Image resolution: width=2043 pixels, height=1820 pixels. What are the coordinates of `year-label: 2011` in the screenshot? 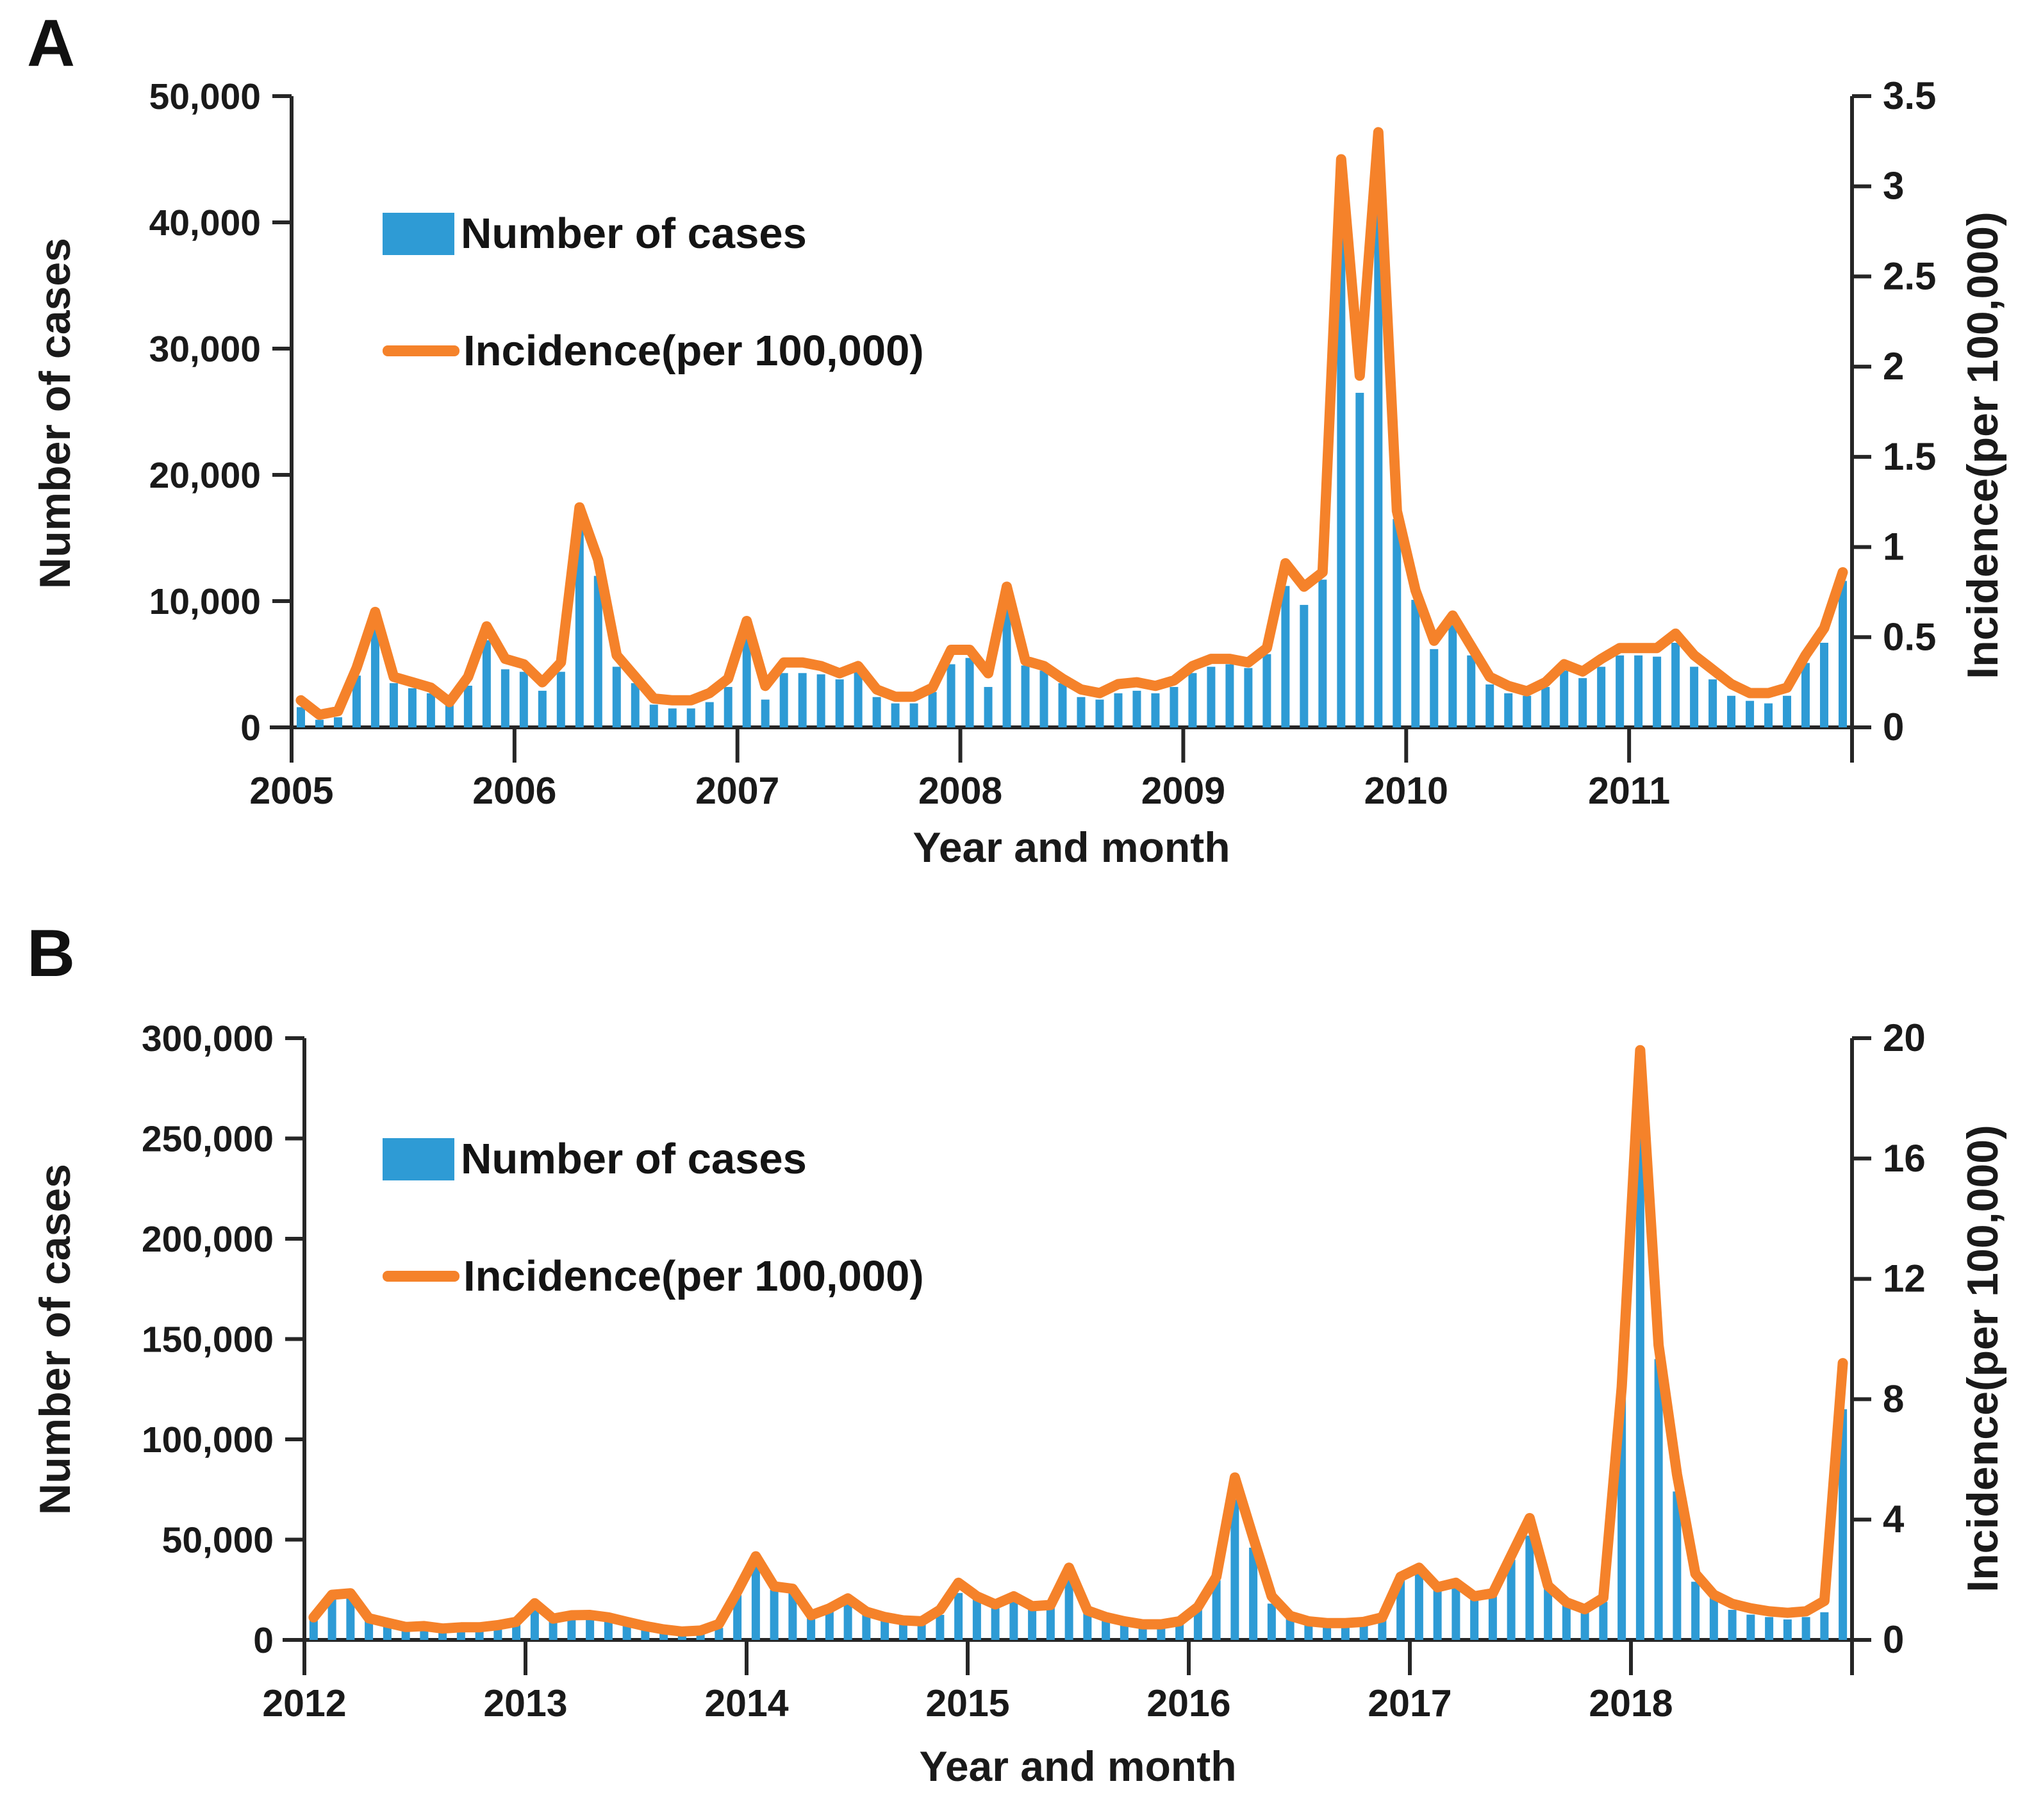 It's located at (1629, 791).